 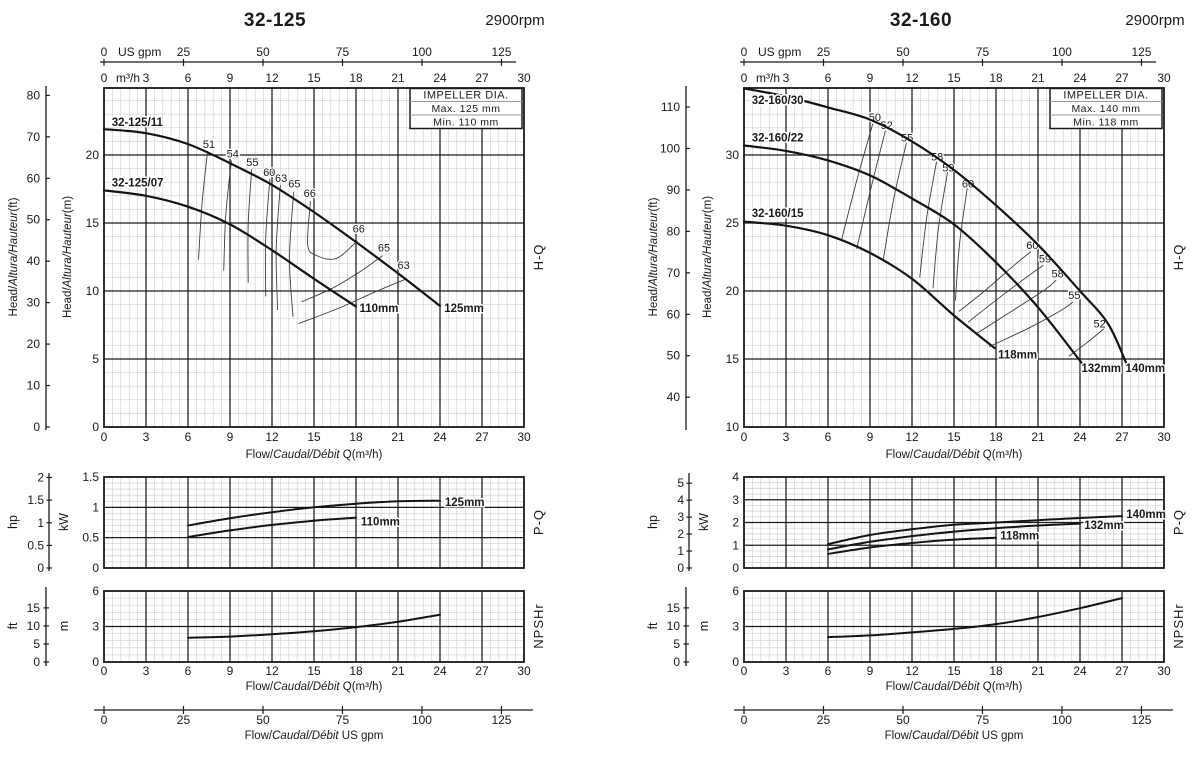 I want to click on pq-chart-32-125: 125mm 110mm, so click(x=314, y=522).